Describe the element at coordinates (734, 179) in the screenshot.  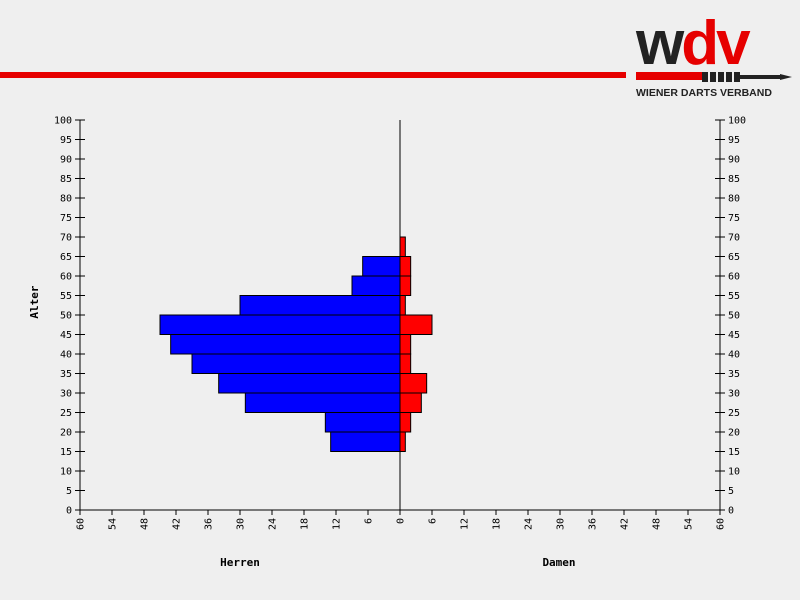
I see `y-tick-label-right: 85` at that location.